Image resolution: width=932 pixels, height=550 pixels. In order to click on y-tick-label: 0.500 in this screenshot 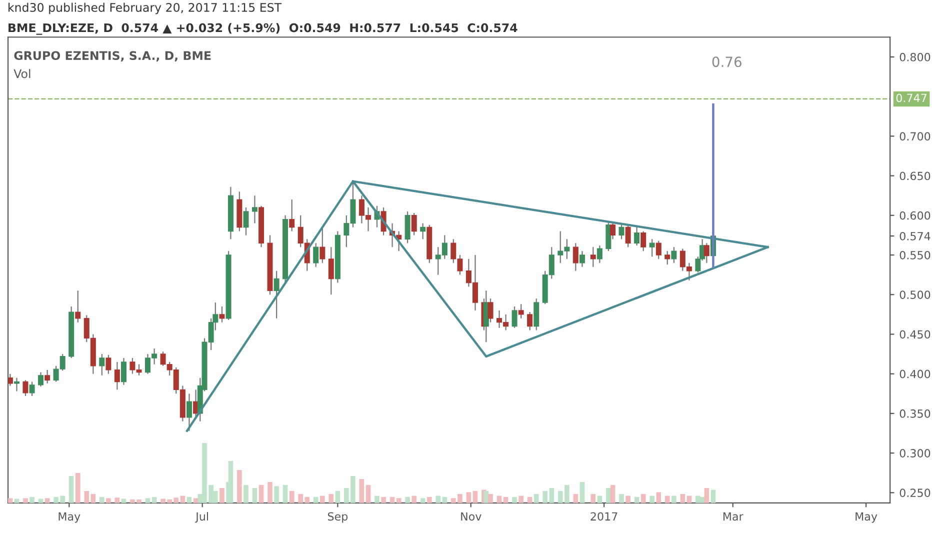, I will do `click(915, 294)`.